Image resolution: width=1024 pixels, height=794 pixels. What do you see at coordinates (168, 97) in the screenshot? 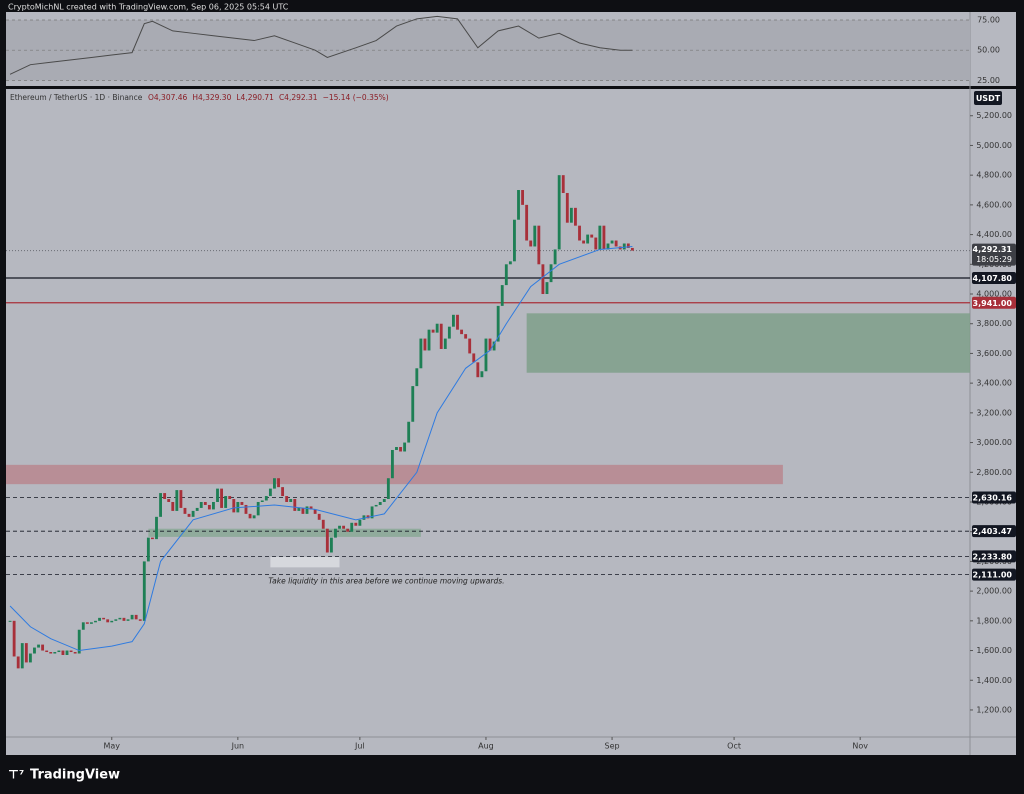
I see `ohlc-value: O4,307.46` at bounding box center [168, 97].